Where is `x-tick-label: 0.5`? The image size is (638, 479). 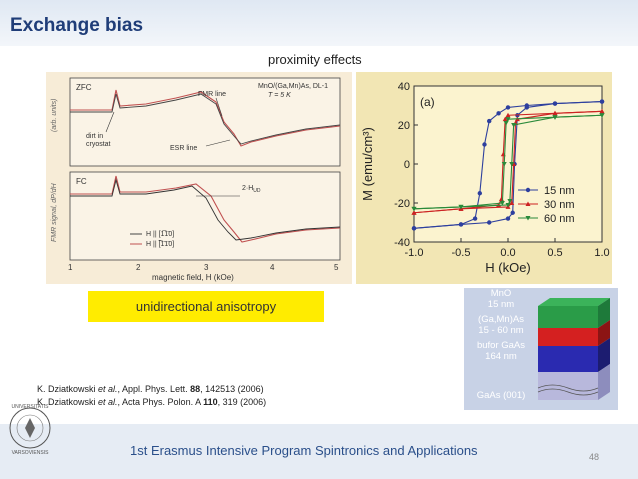 x-tick-label: 0.5 is located at coordinates (554, 253).